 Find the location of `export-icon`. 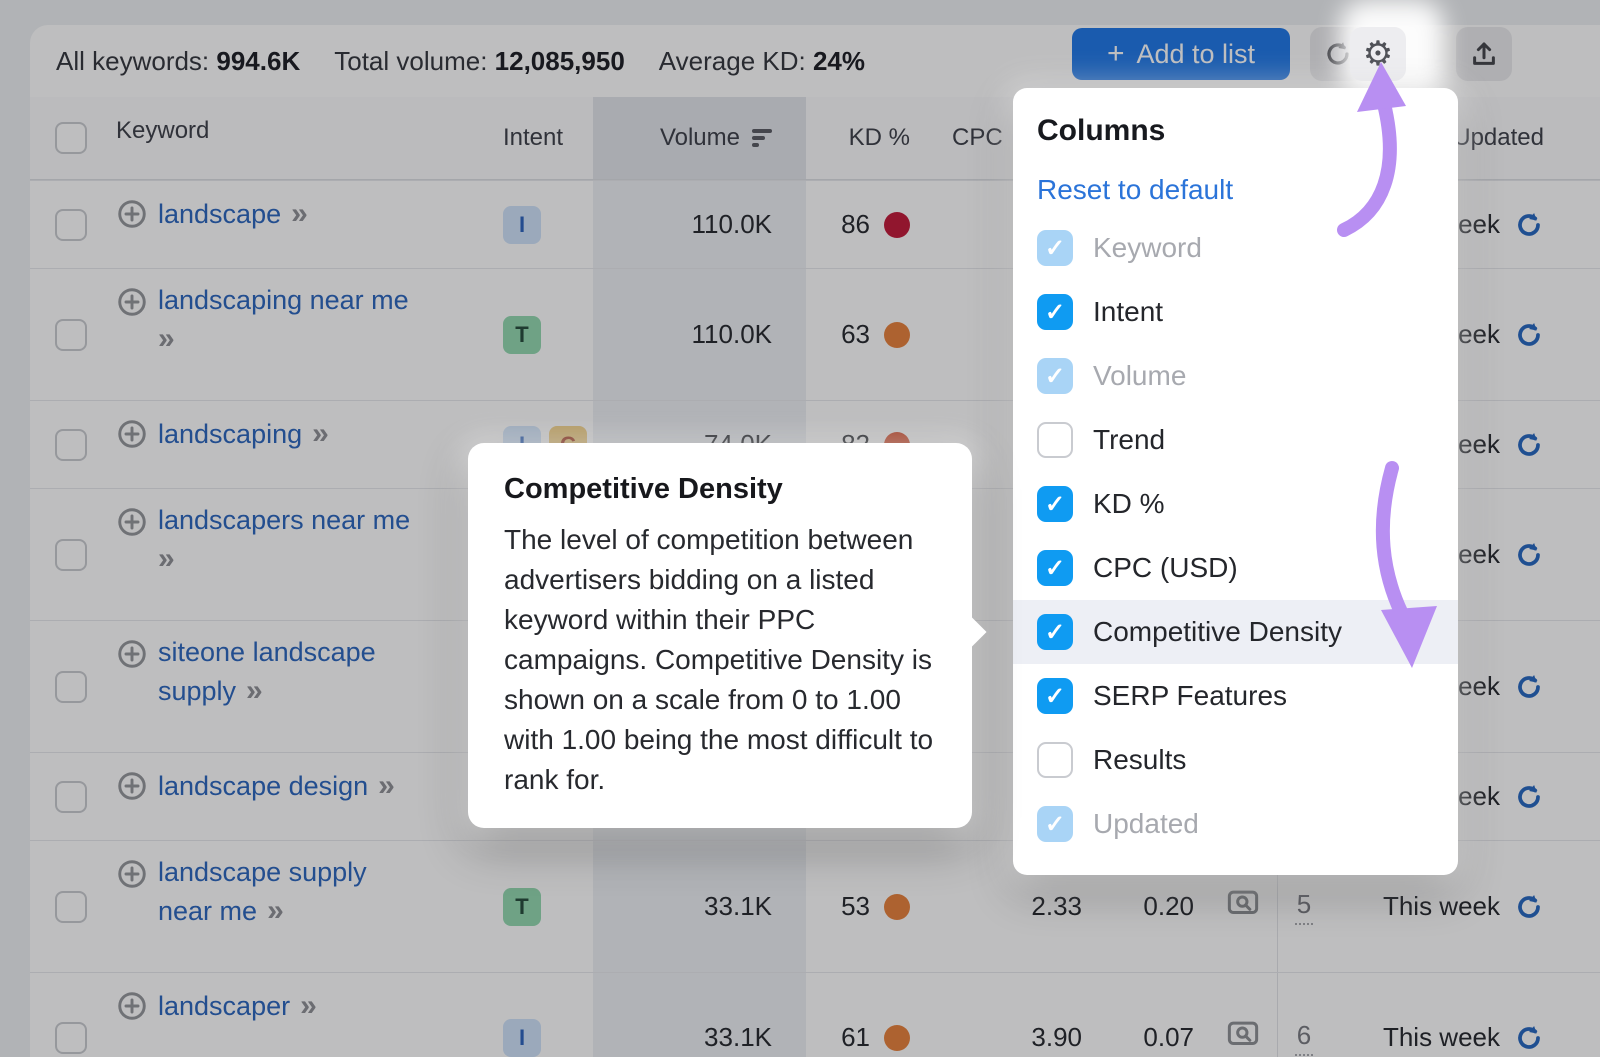

export-icon is located at coordinates (1484, 54).